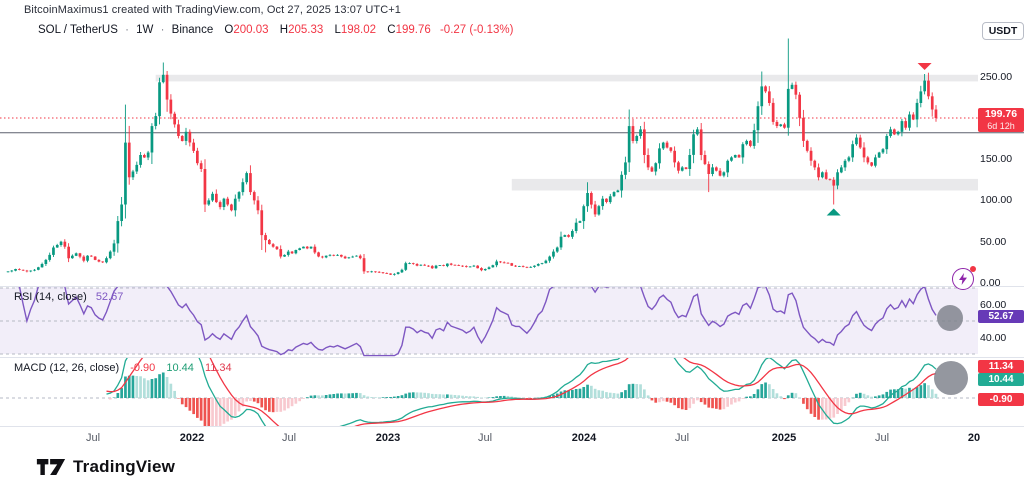 The width and height of the screenshot is (1024, 489). I want to click on symbol-title: SOL / TetherUS, so click(78, 30).